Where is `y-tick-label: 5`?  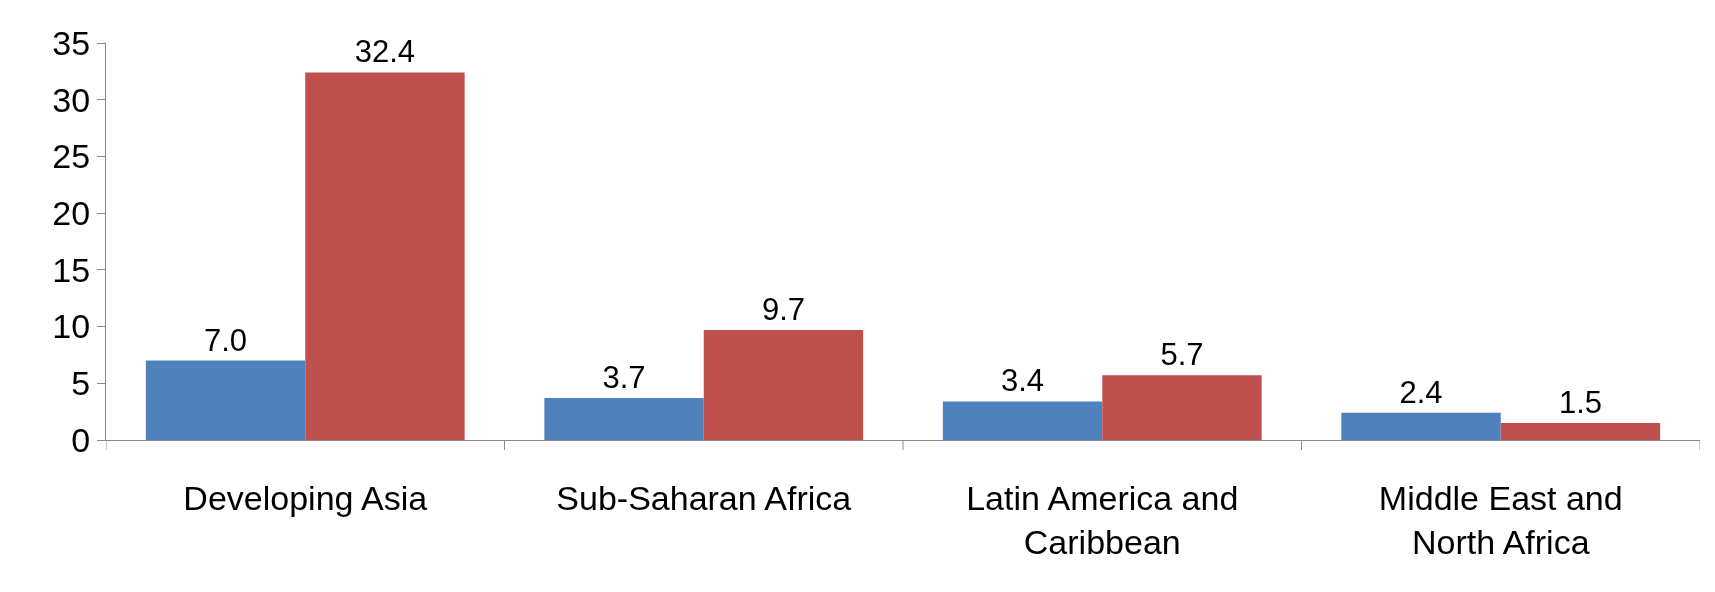 y-tick-label: 5 is located at coordinates (81, 383).